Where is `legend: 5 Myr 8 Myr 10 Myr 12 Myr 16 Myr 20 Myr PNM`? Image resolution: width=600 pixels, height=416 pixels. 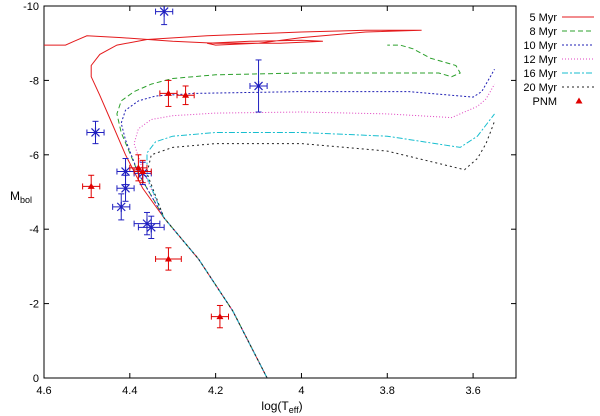 legend: 5 Myr 8 Myr 10 Myr 12 Myr 16 Myr 20 Myr PNM is located at coordinates (558, 60).